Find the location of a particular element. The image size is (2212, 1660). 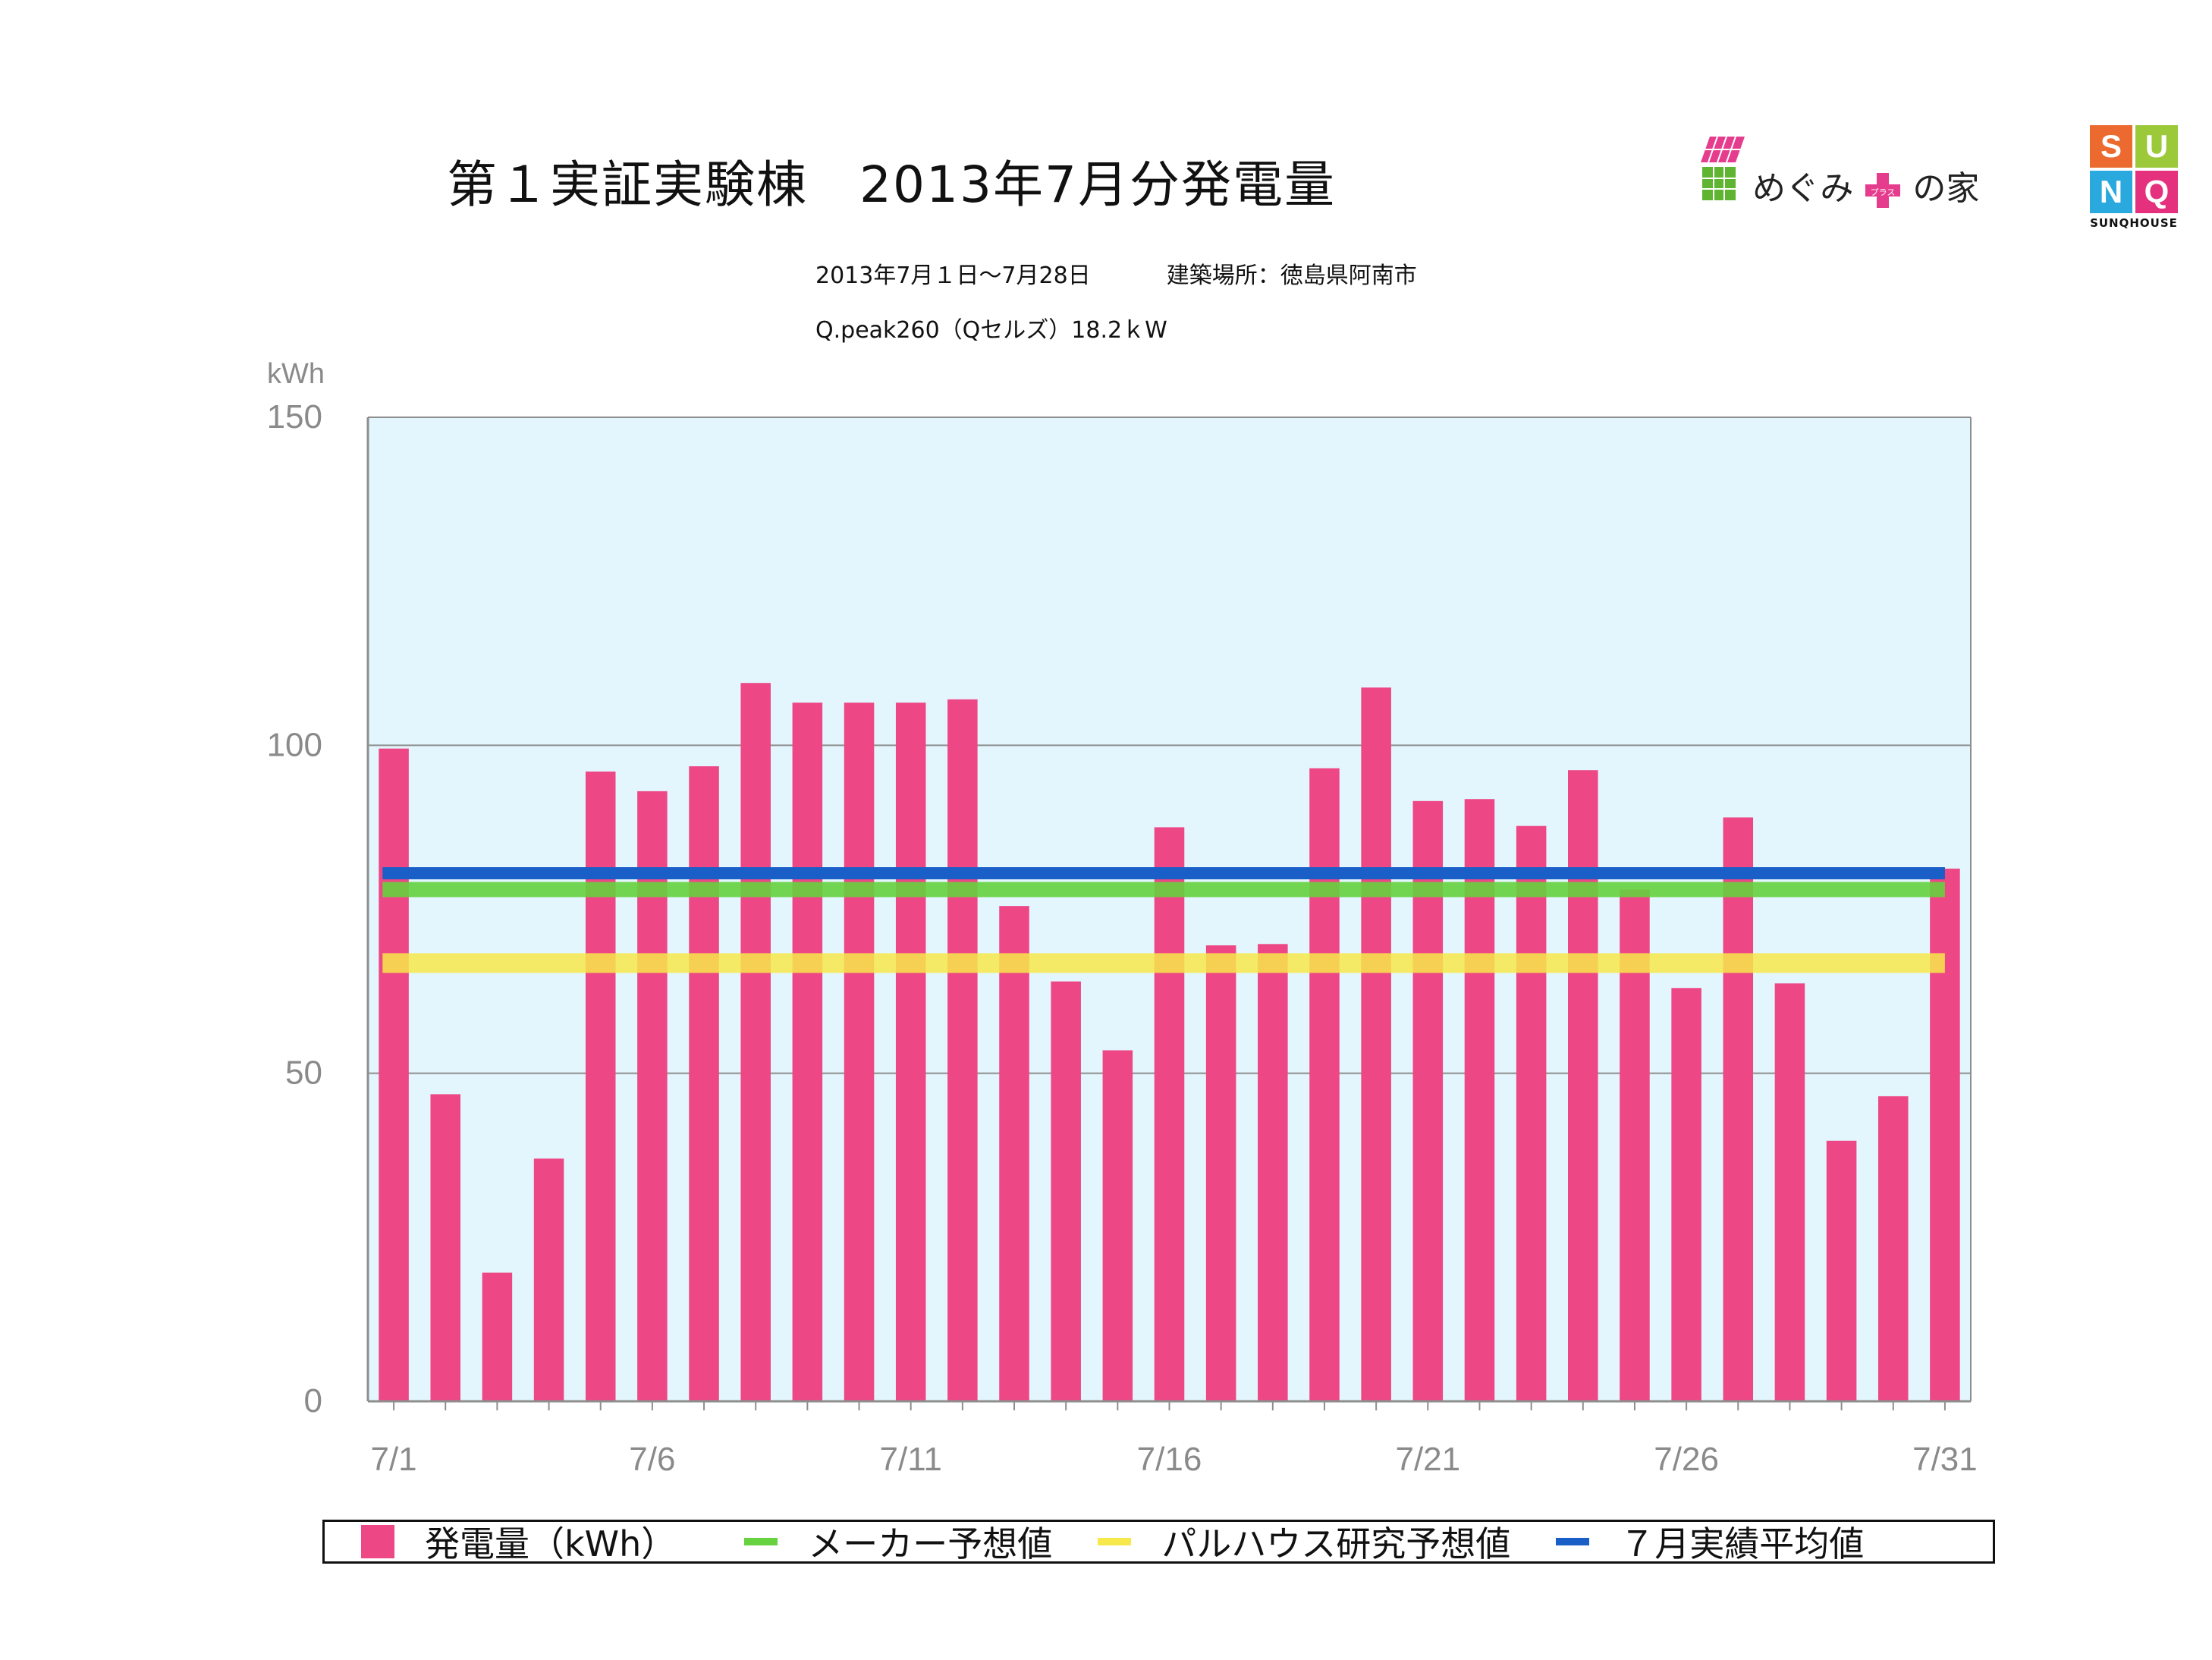

x-tick-label-7/1: 7/1 is located at coordinates (393, 1459).